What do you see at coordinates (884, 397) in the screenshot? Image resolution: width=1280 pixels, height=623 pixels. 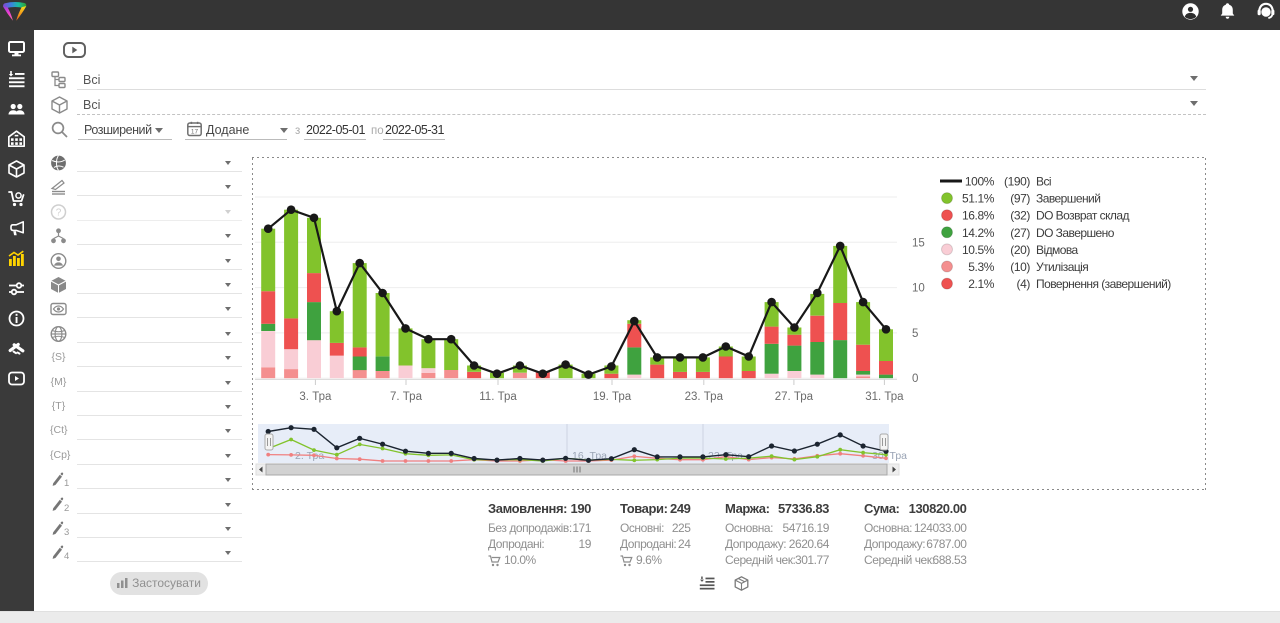 I see `svg-text: 31. Тра` at bounding box center [884, 397].